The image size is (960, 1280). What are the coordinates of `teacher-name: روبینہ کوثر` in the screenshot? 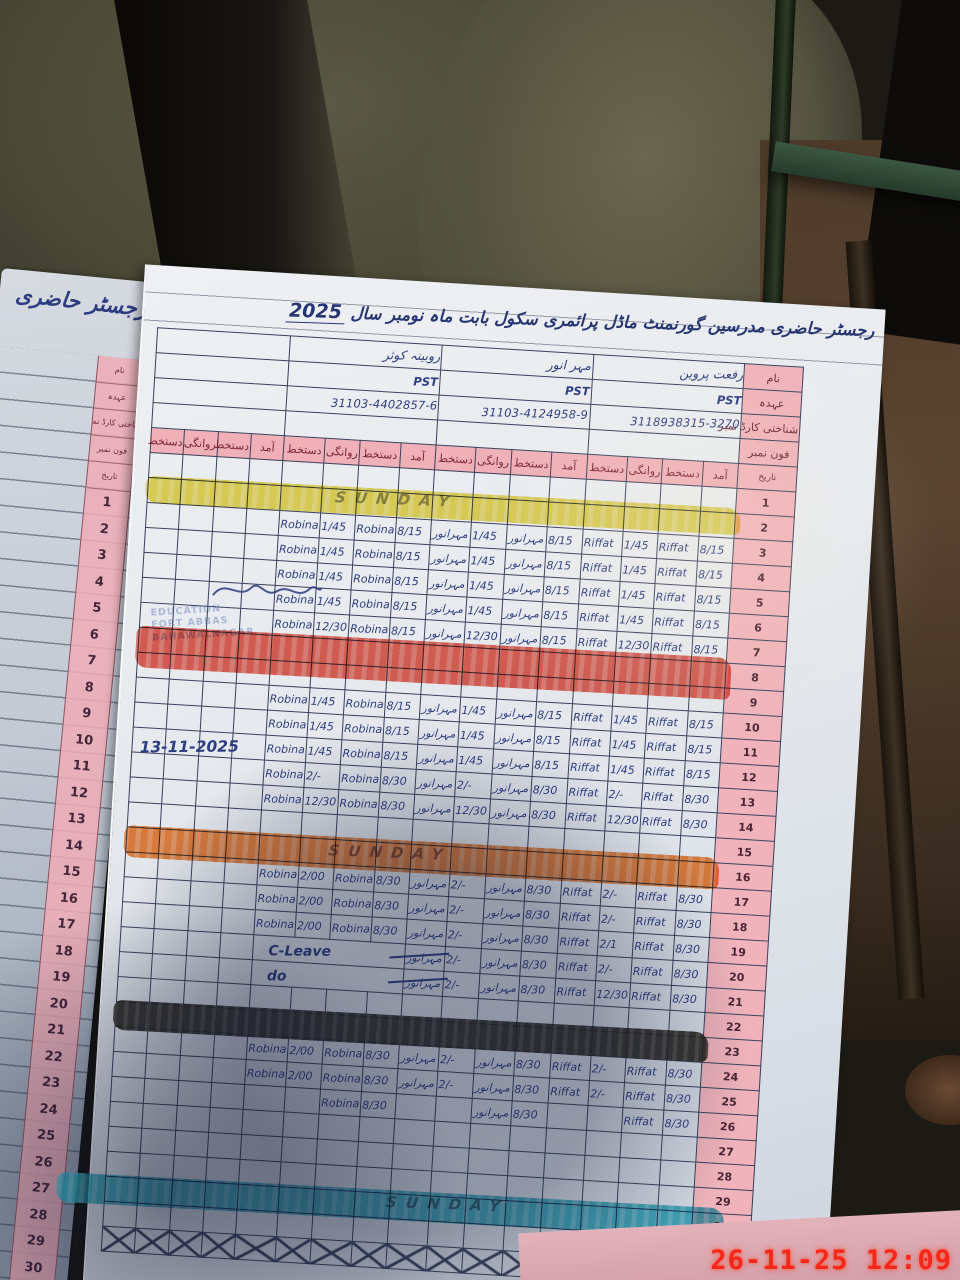 It's located at (411, 355).